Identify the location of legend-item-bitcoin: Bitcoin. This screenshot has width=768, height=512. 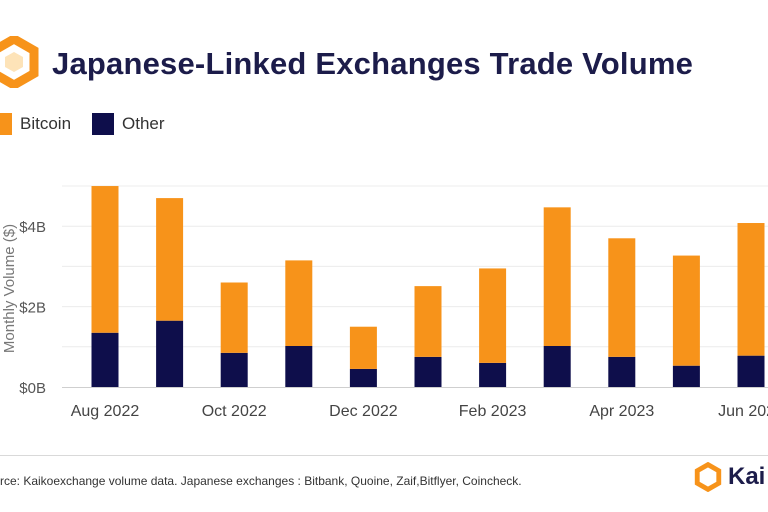
(35, 124).